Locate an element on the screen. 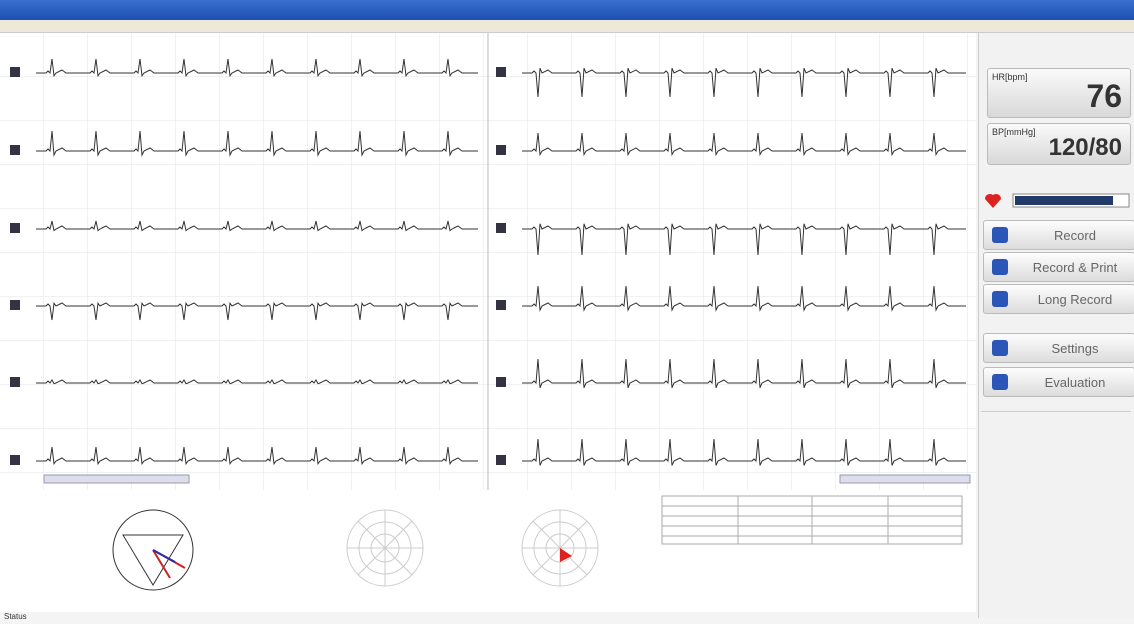  action-button: Record & Print is located at coordinates (1058, 267).